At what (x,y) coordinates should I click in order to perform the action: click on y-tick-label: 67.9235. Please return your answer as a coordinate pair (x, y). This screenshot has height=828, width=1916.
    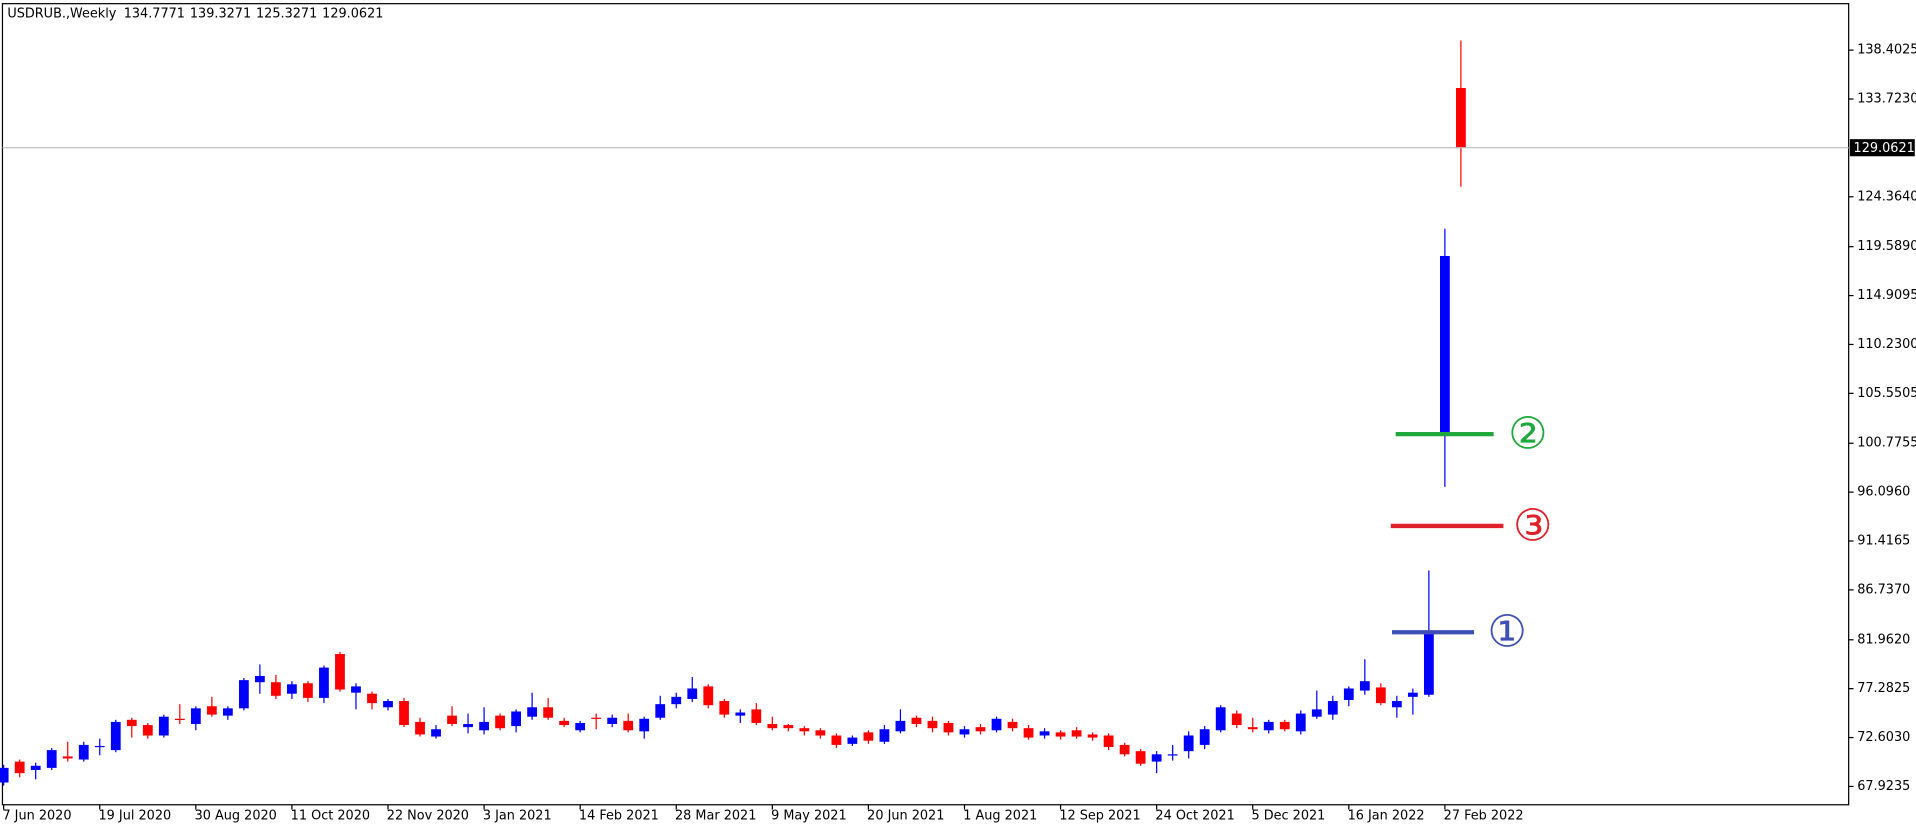
    Looking at the image, I should click on (1883, 786).